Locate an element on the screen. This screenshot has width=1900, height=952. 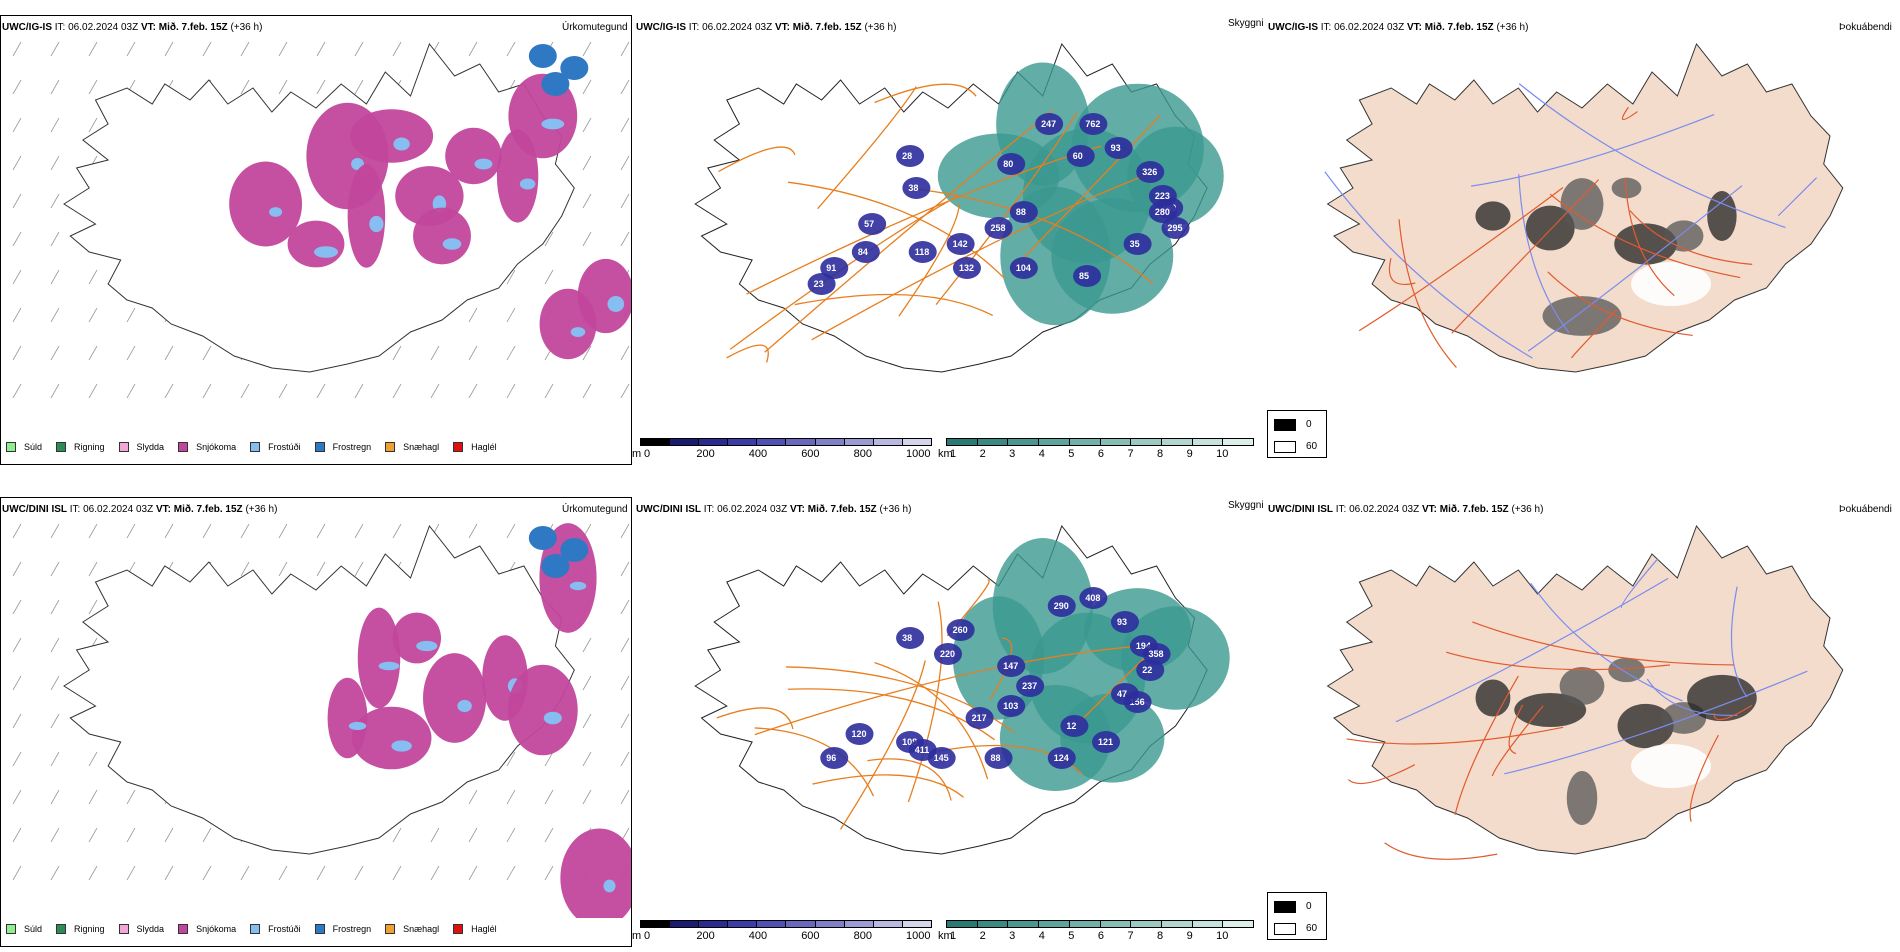
legend-label: Snjókoma is located at coordinates (216, 929).